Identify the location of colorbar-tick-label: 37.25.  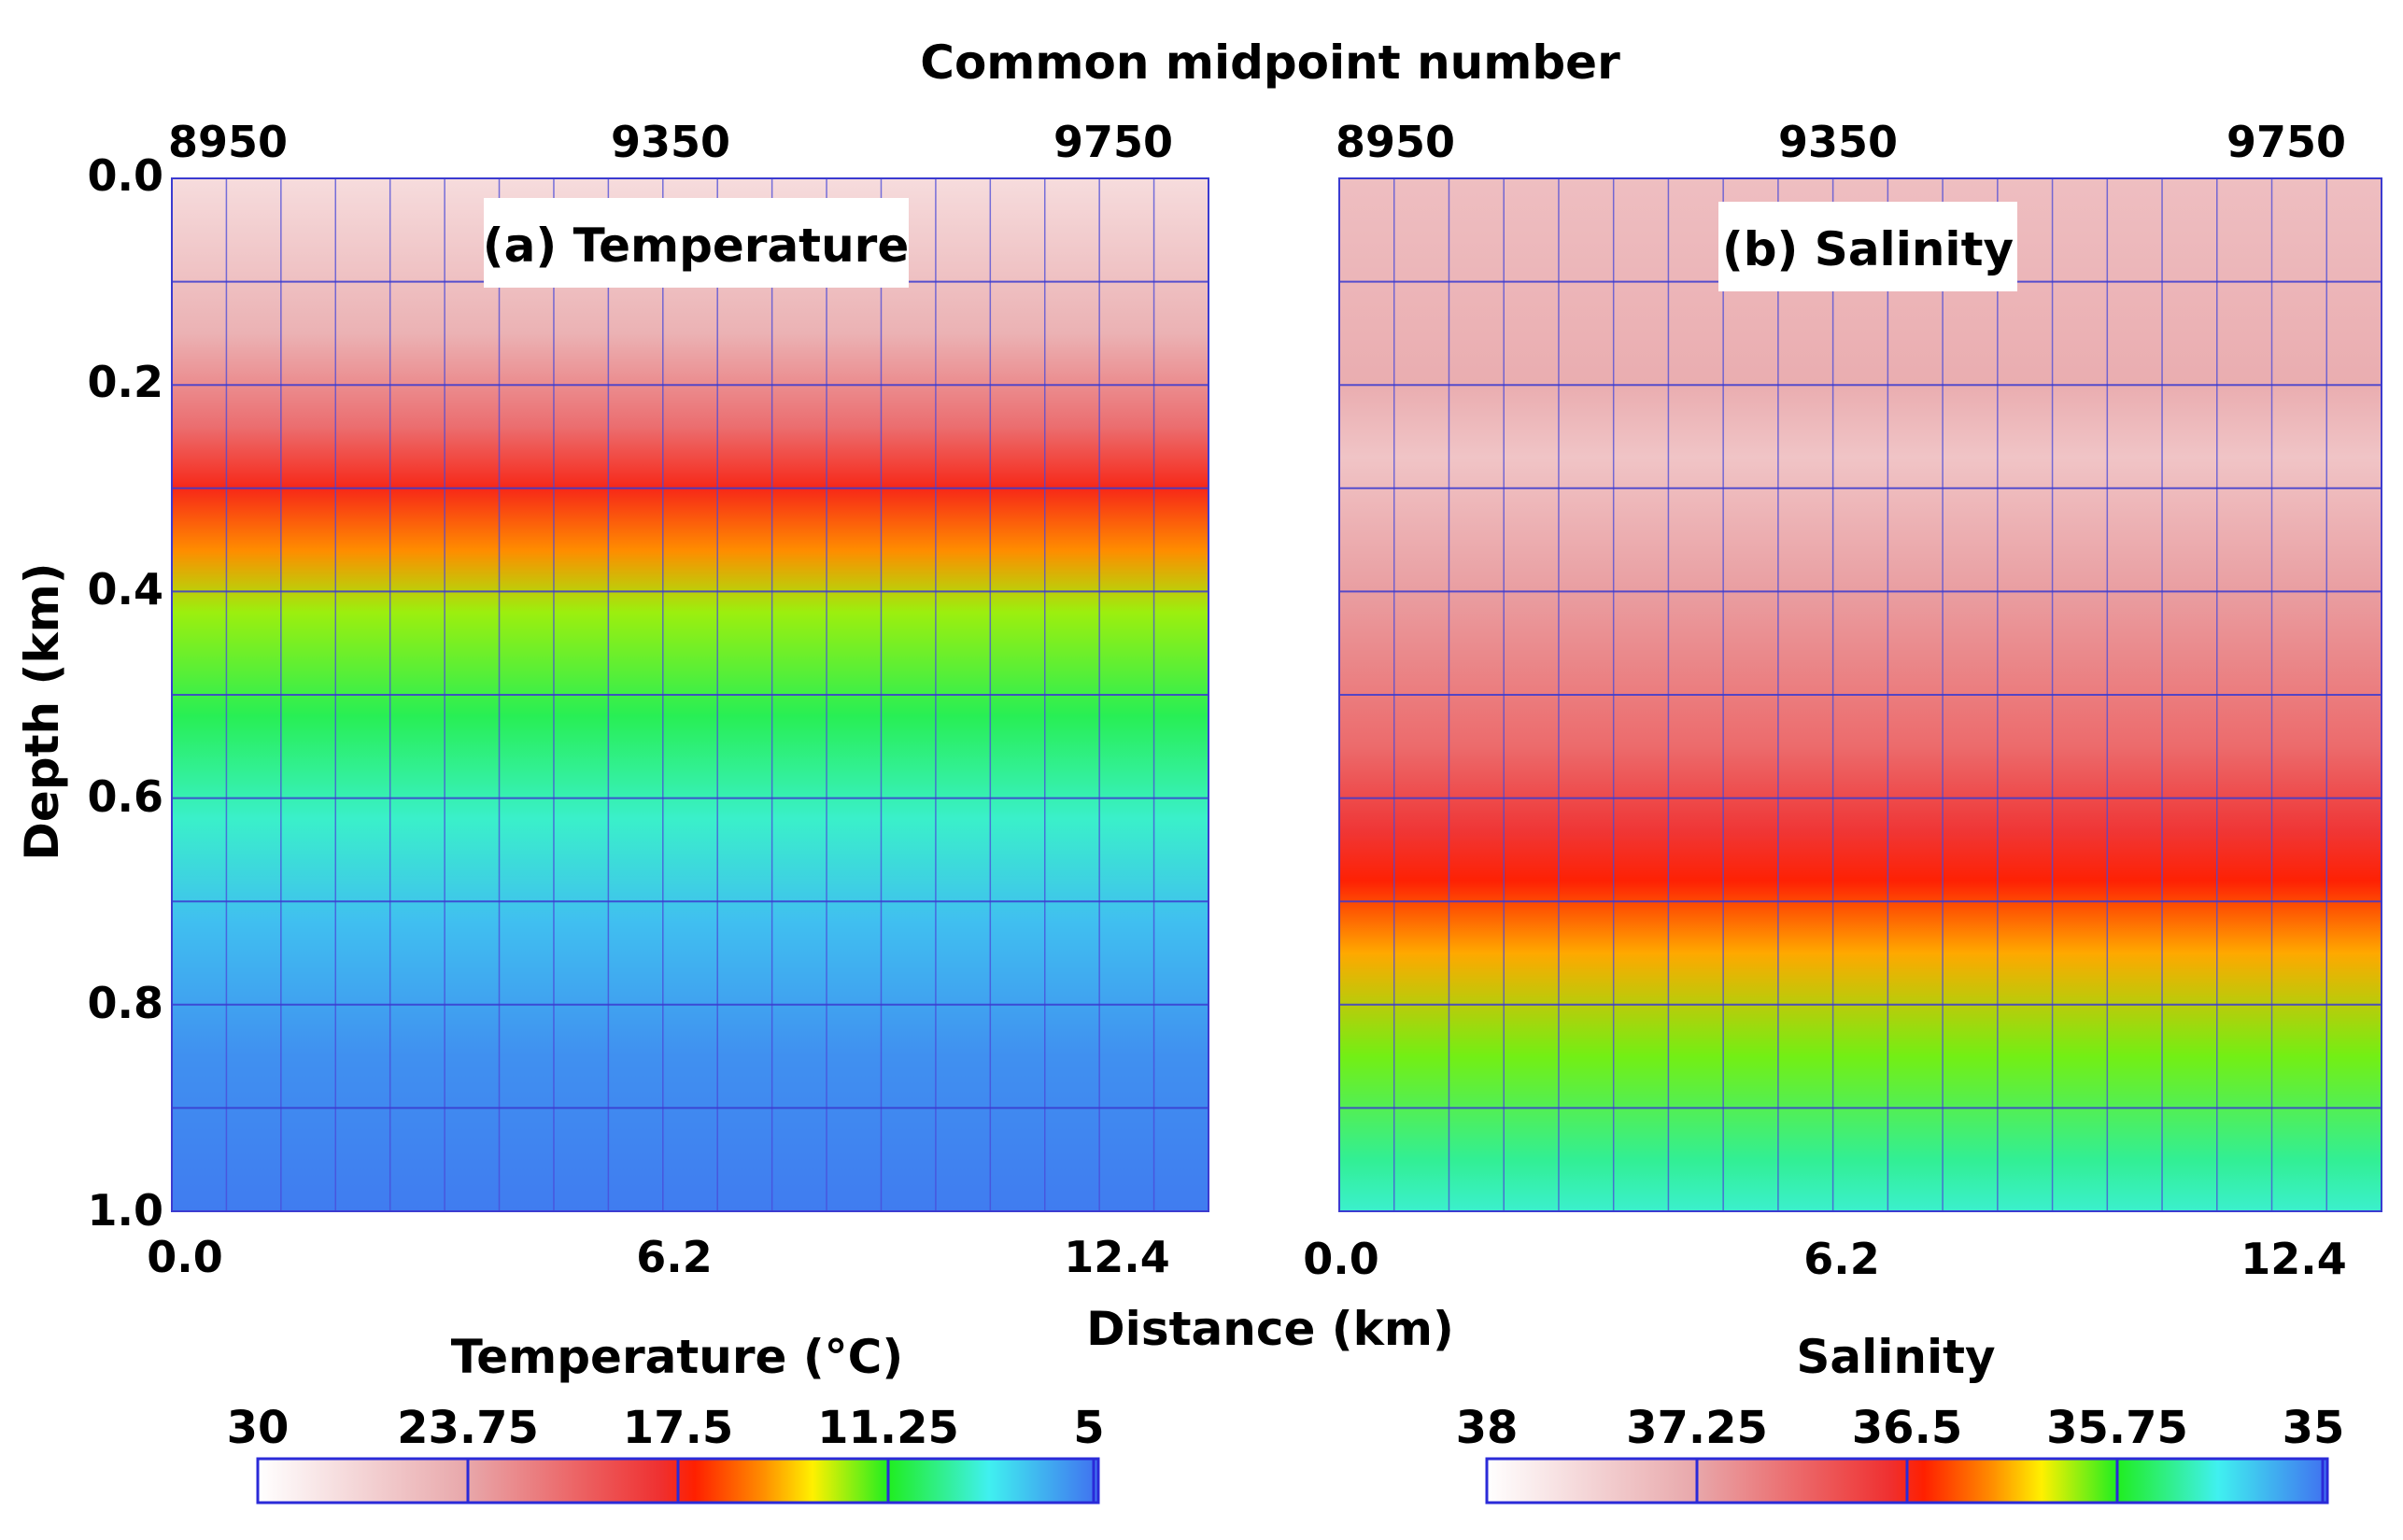
(1697, 1428).